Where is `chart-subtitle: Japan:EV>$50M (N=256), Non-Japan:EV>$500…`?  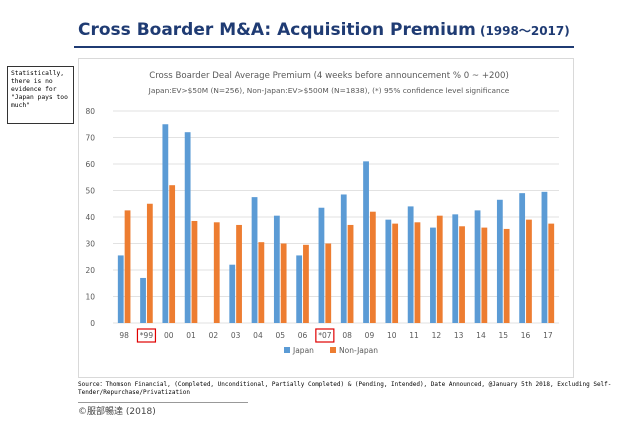 chart-subtitle: Japan:EV>$50M (N=256), Non-Japan:EV>$500… is located at coordinates (329, 90).